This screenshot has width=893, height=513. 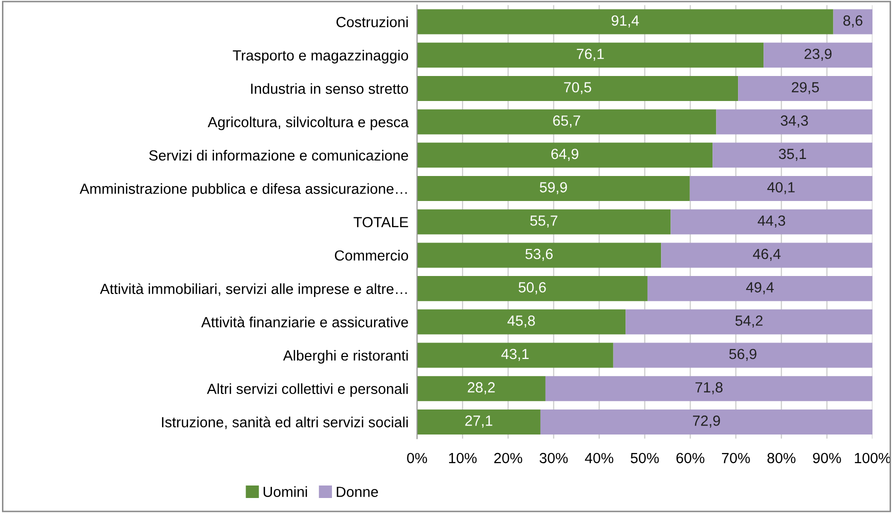 I want to click on x-tick-label: 100%, so click(x=872, y=458).